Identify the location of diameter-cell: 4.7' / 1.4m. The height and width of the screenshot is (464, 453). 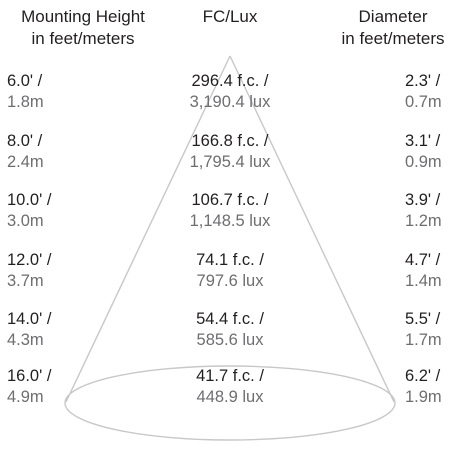
(429, 271).